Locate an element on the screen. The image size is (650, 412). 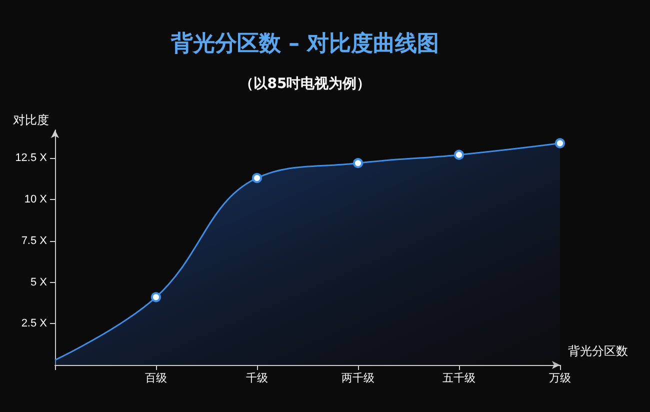
x-tick-label: 千级 is located at coordinates (257, 378).